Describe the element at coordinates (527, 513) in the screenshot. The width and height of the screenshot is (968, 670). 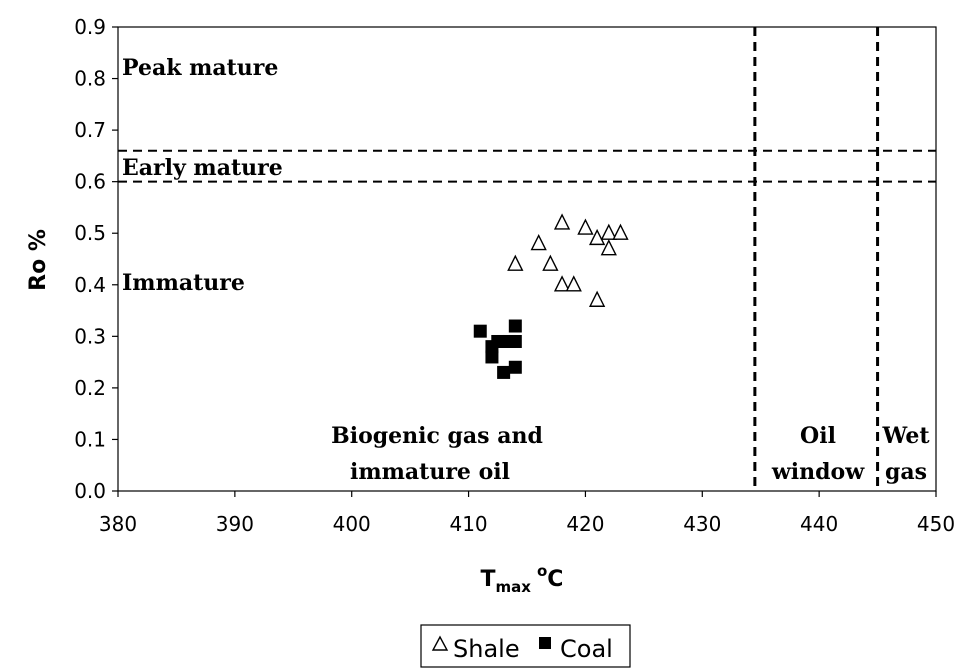
I see `x-axis: 380 390 400 410 420 430 440 450` at that location.